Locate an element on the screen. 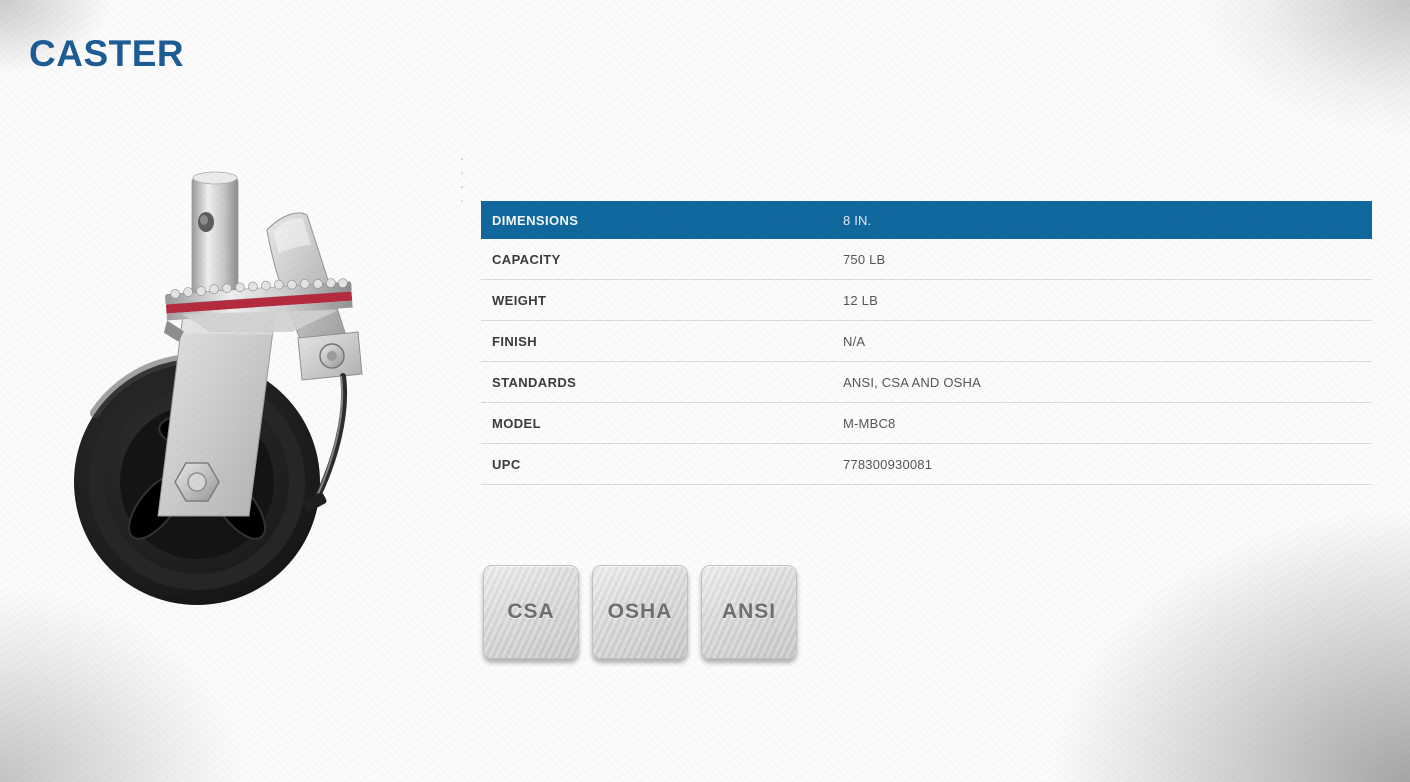  page-title: CASTER is located at coordinates (107, 53).